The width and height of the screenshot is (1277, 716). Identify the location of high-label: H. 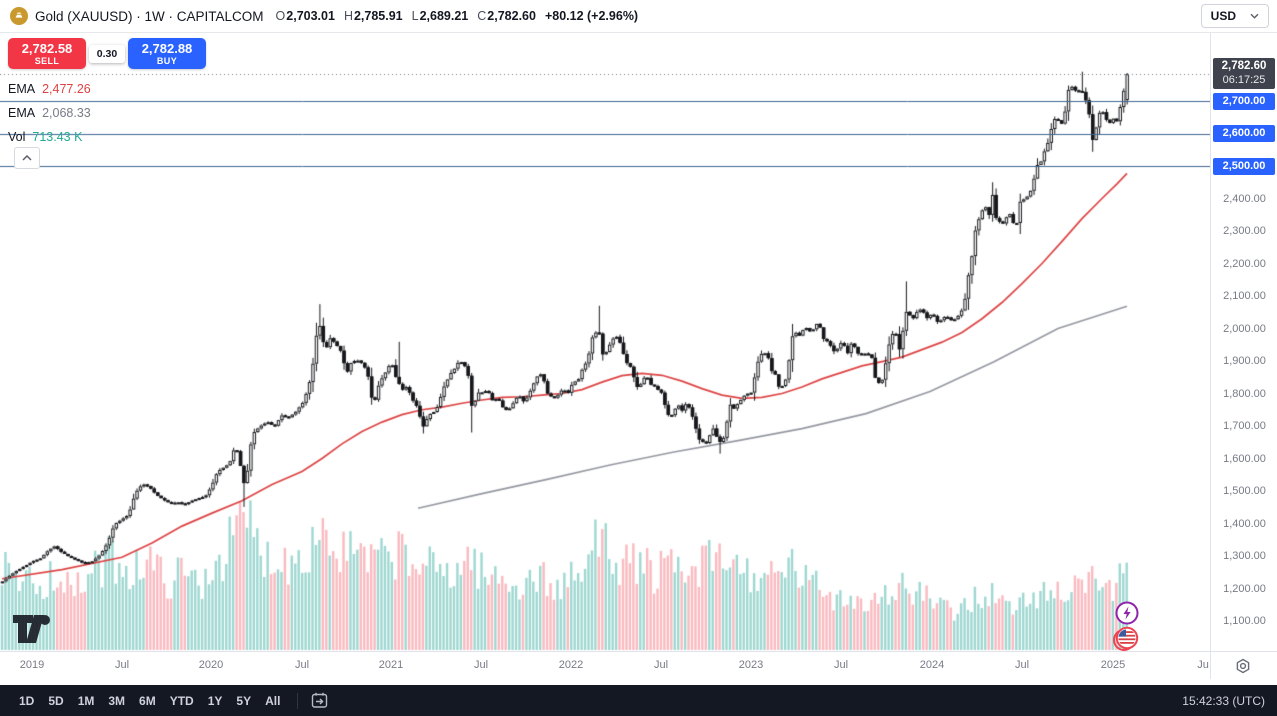
(348, 16).